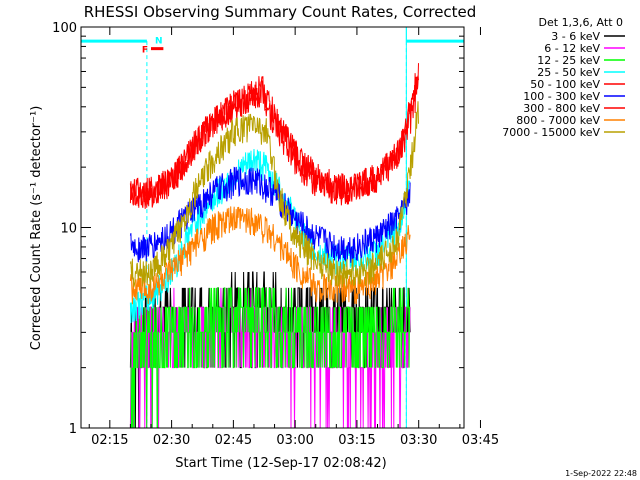 The image size is (640, 480). I want to click on y-axis-label: Corrected Count Rate (s⁻¹ detector⁻¹), so click(36, 228).